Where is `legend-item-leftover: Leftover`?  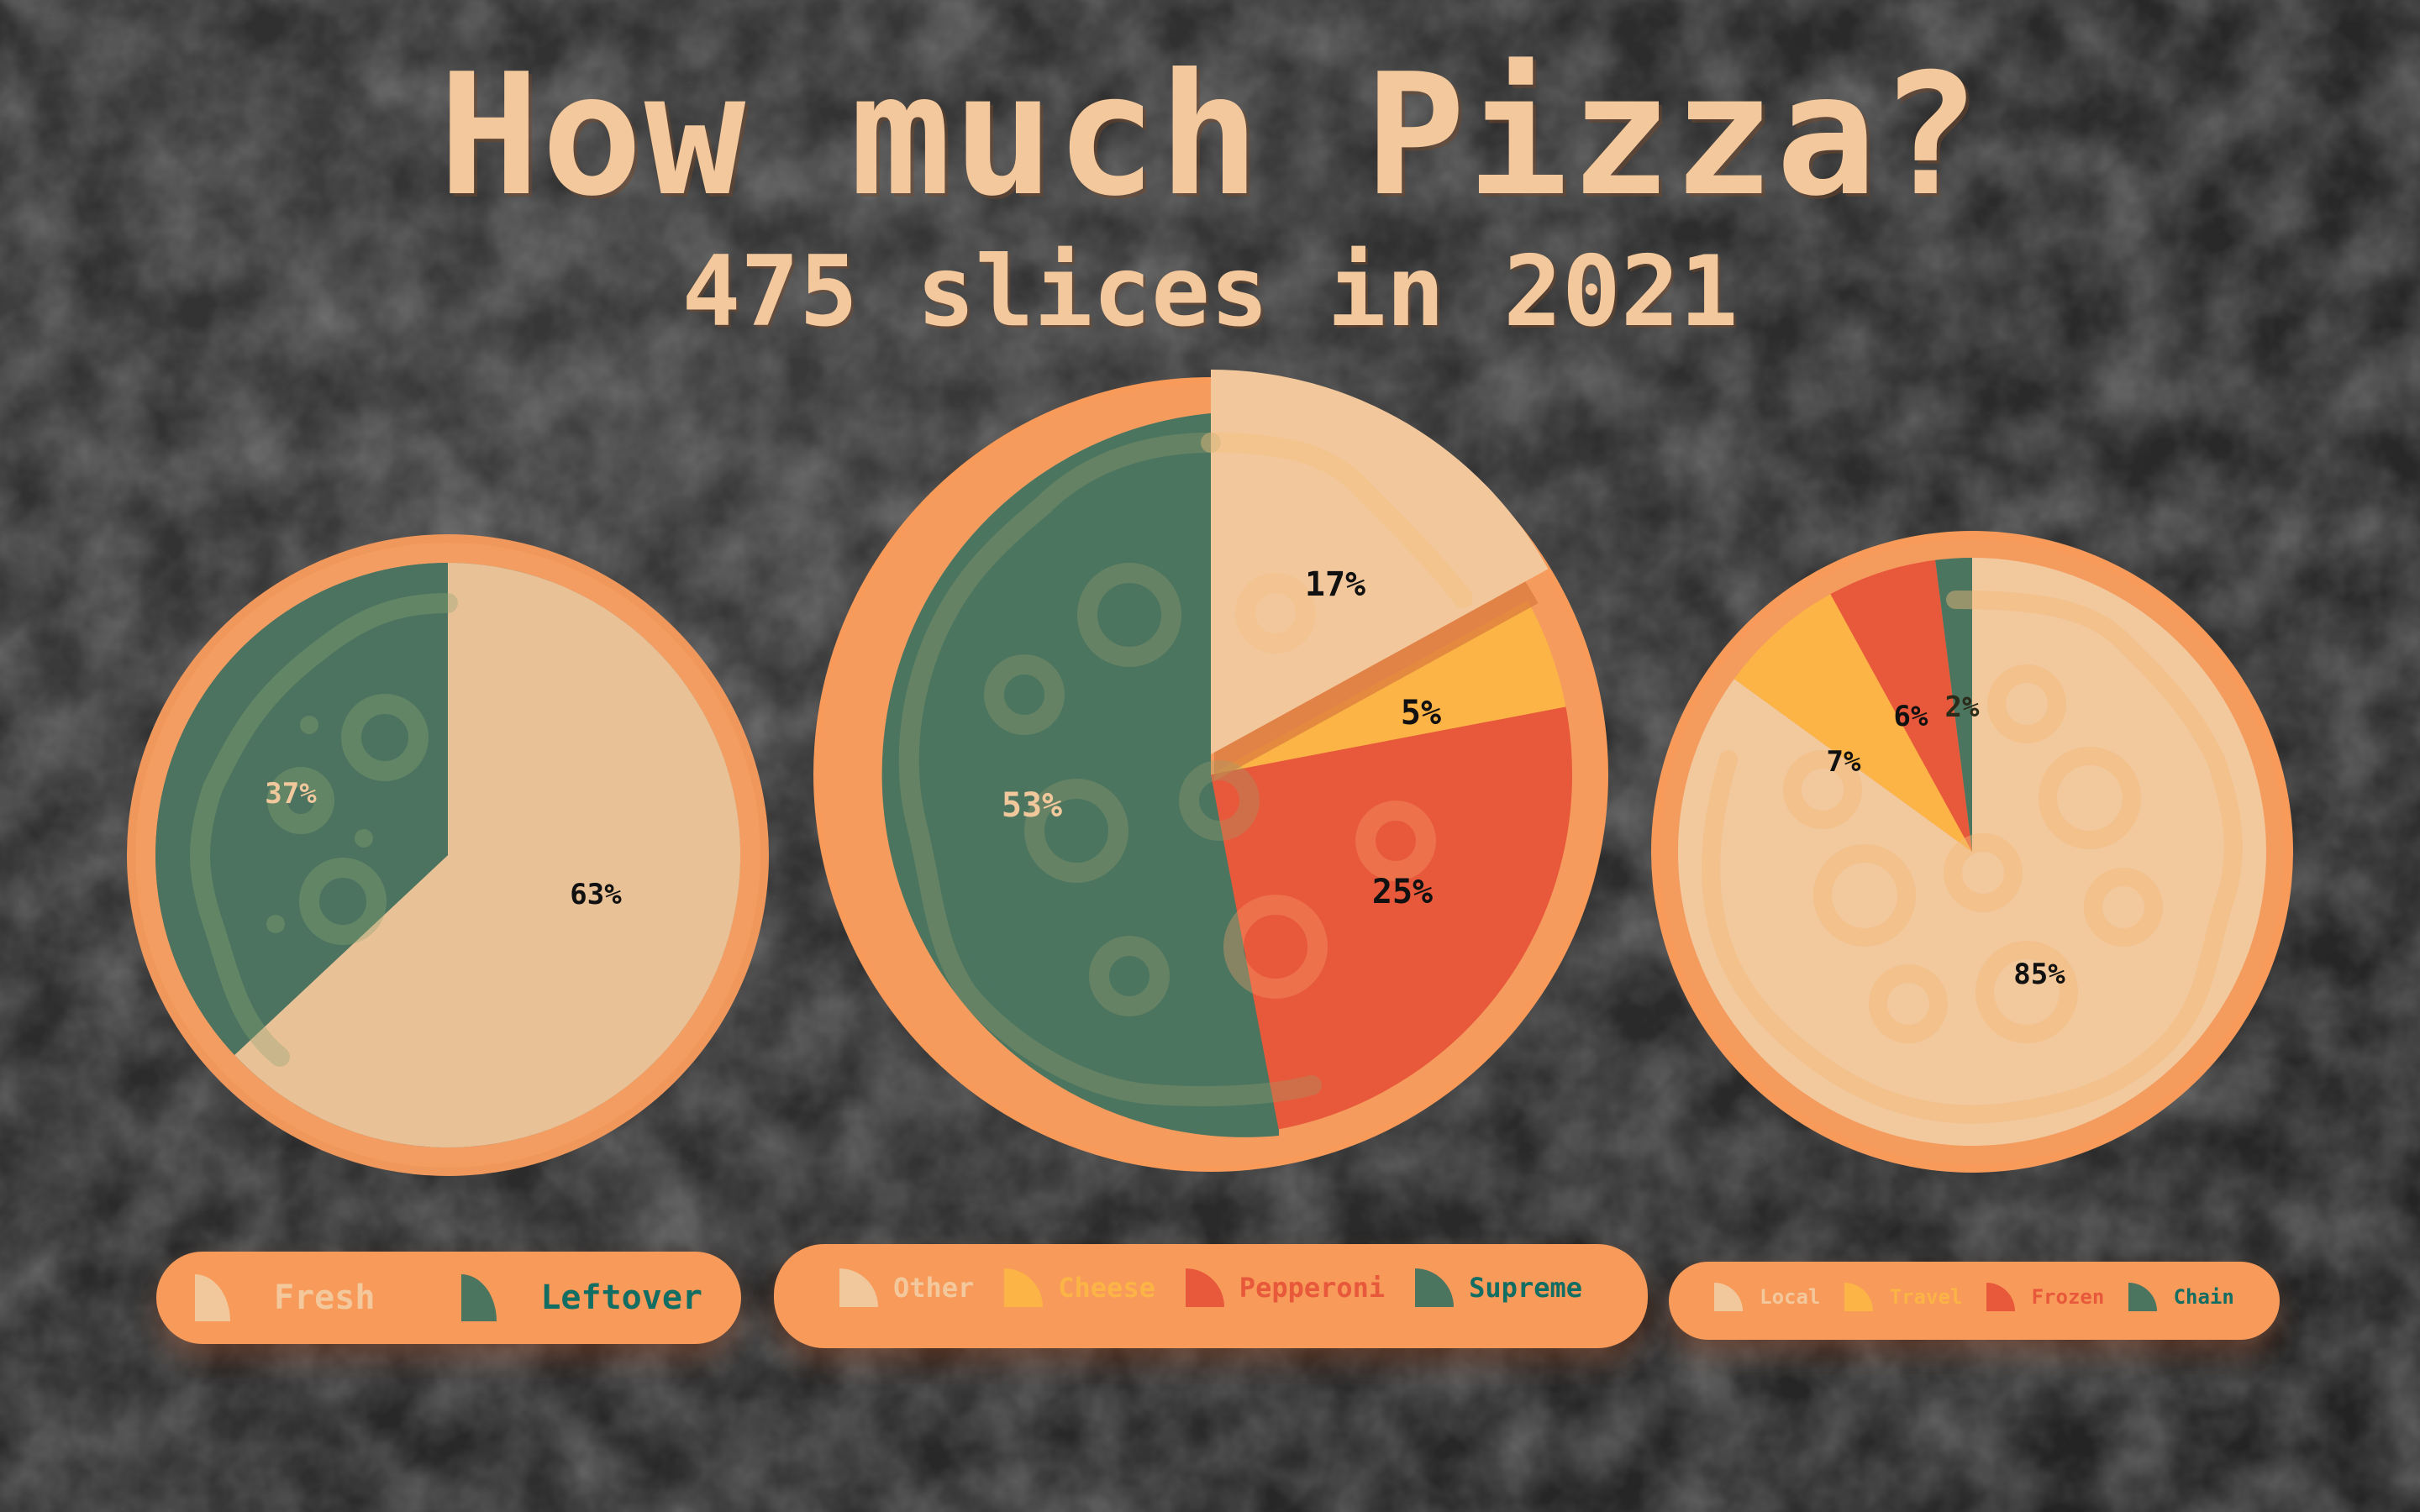 legend-item-leftover: Leftover is located at coordinates (582, 1297).